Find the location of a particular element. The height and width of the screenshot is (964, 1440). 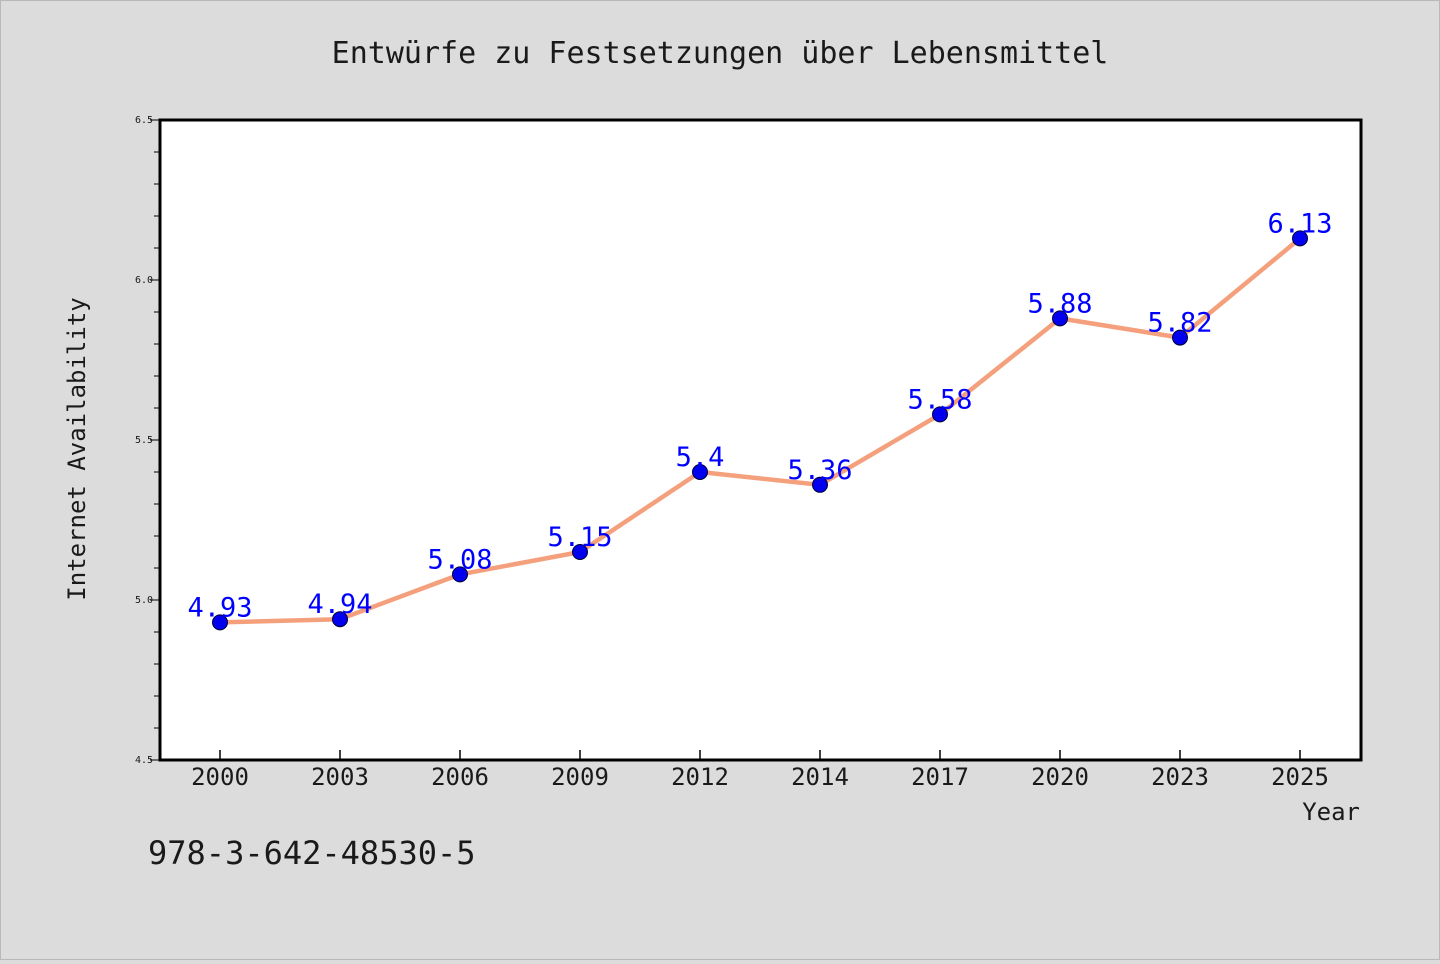

y-axis: 4.5 5.0 5.5 6.0 6.5 is located at coordinates (147, 440).